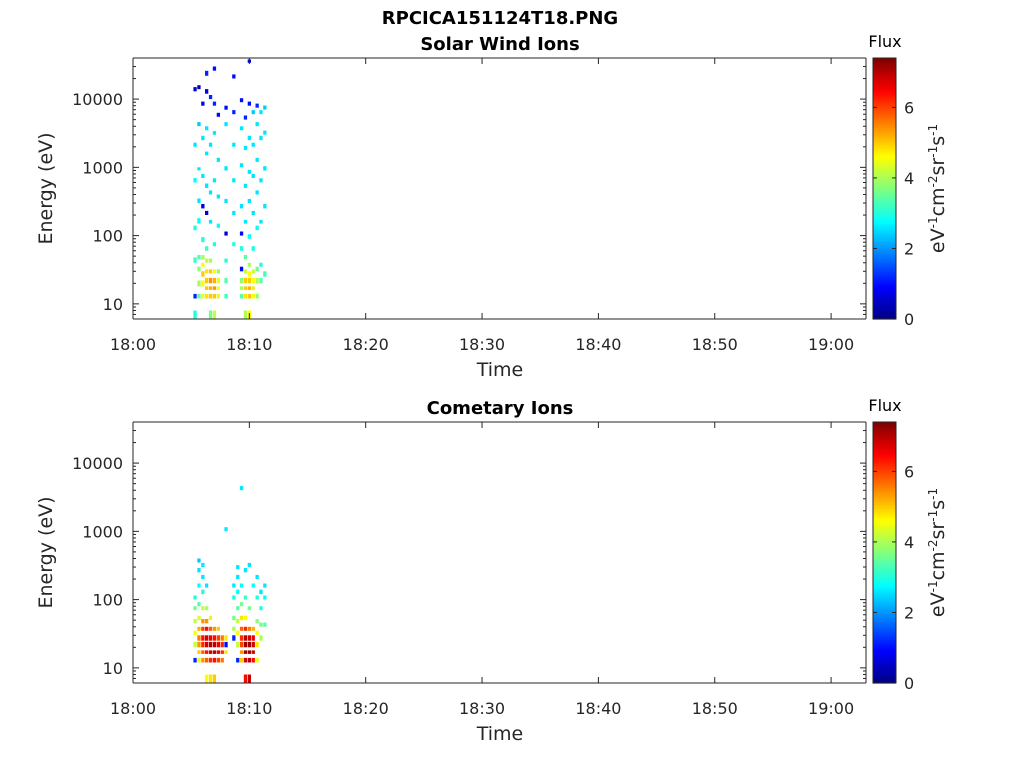 The image size is (1024, 768). What do you see at coordinates (102, 167) in the screenshot?
I see `y-tick-label: 1000` at bounding box center [102, 167].